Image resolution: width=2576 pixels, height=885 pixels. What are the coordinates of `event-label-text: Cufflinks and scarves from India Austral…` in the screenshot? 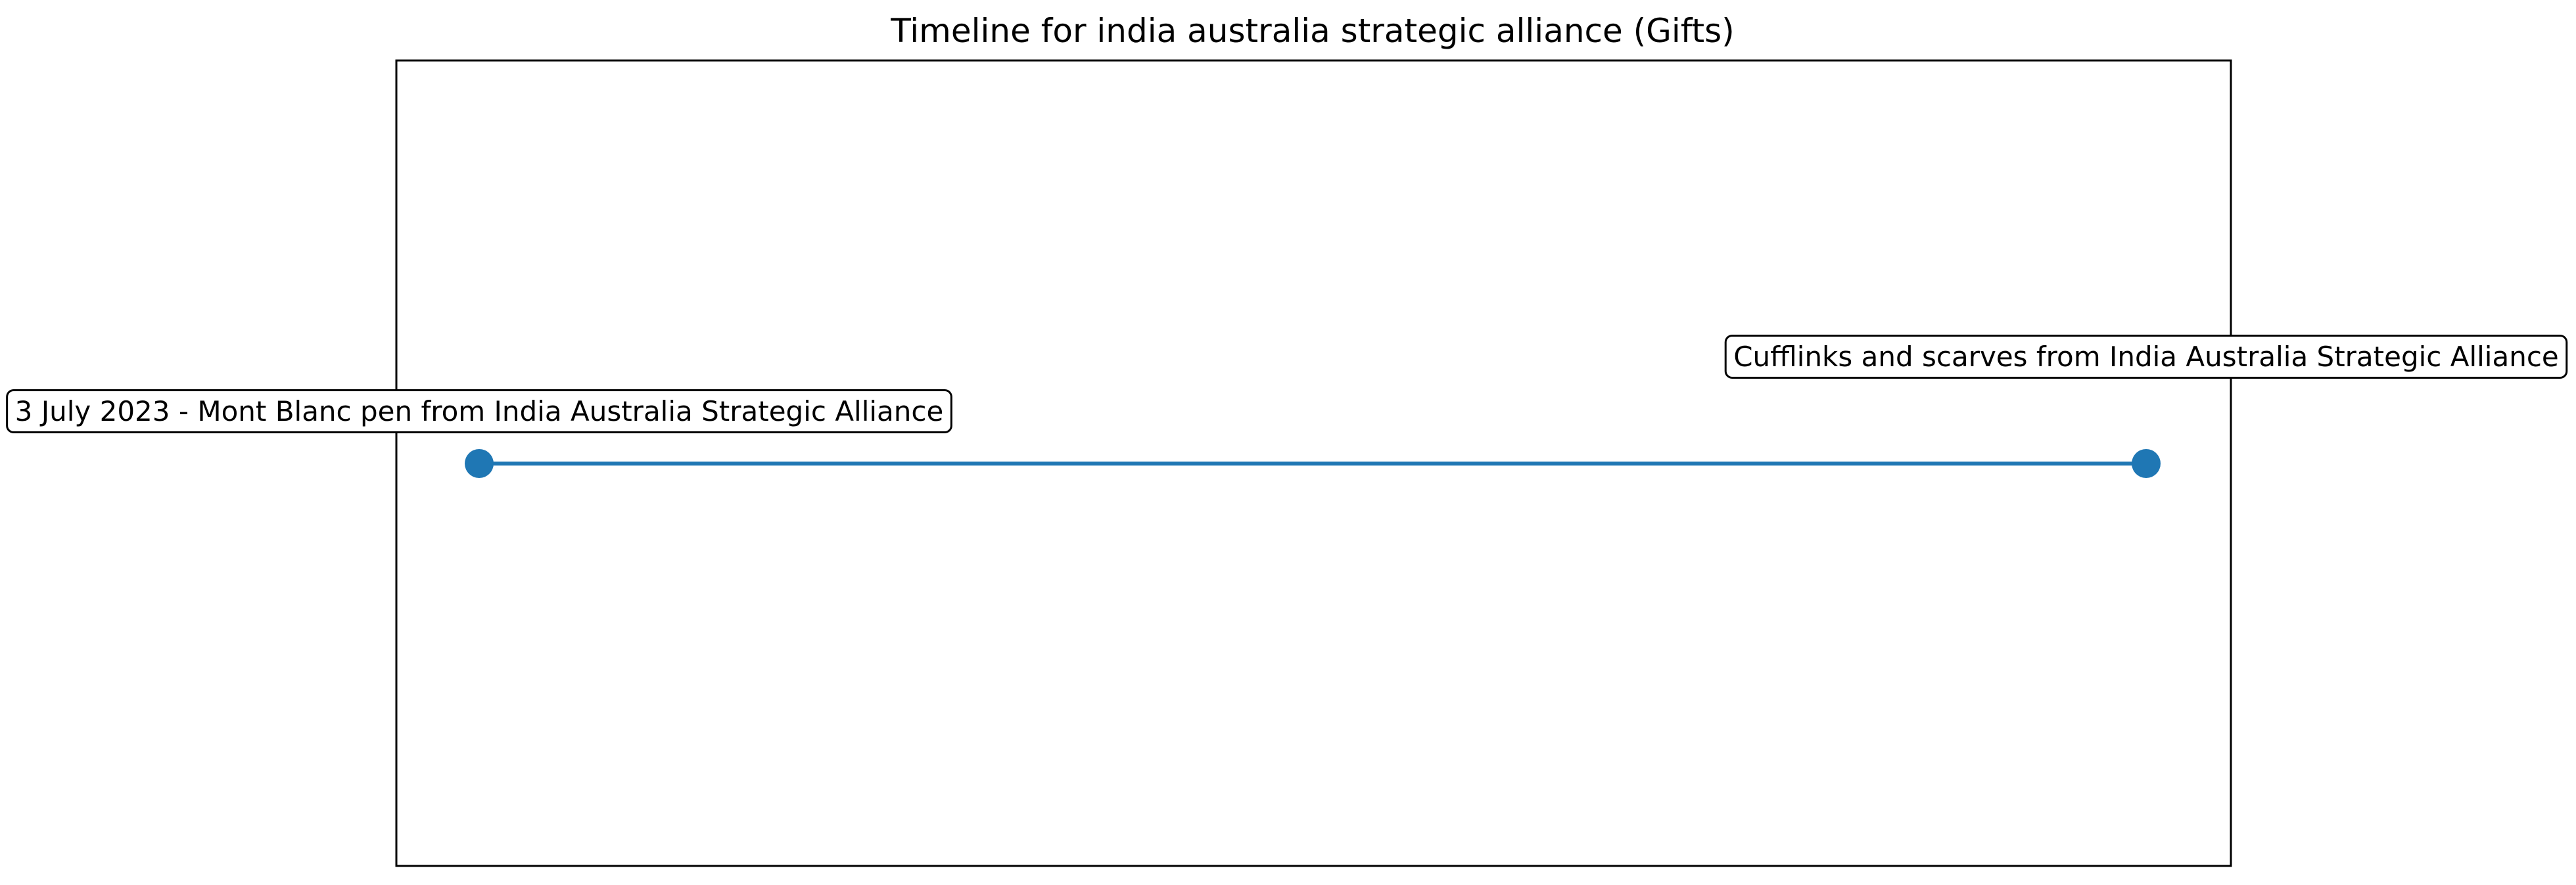 It's located at (2146, 357).